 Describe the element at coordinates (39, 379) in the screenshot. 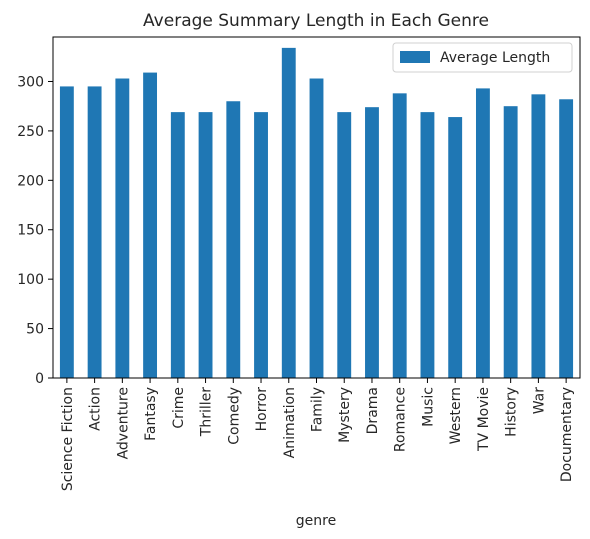

I see `y-tick-label: 0` at that location.